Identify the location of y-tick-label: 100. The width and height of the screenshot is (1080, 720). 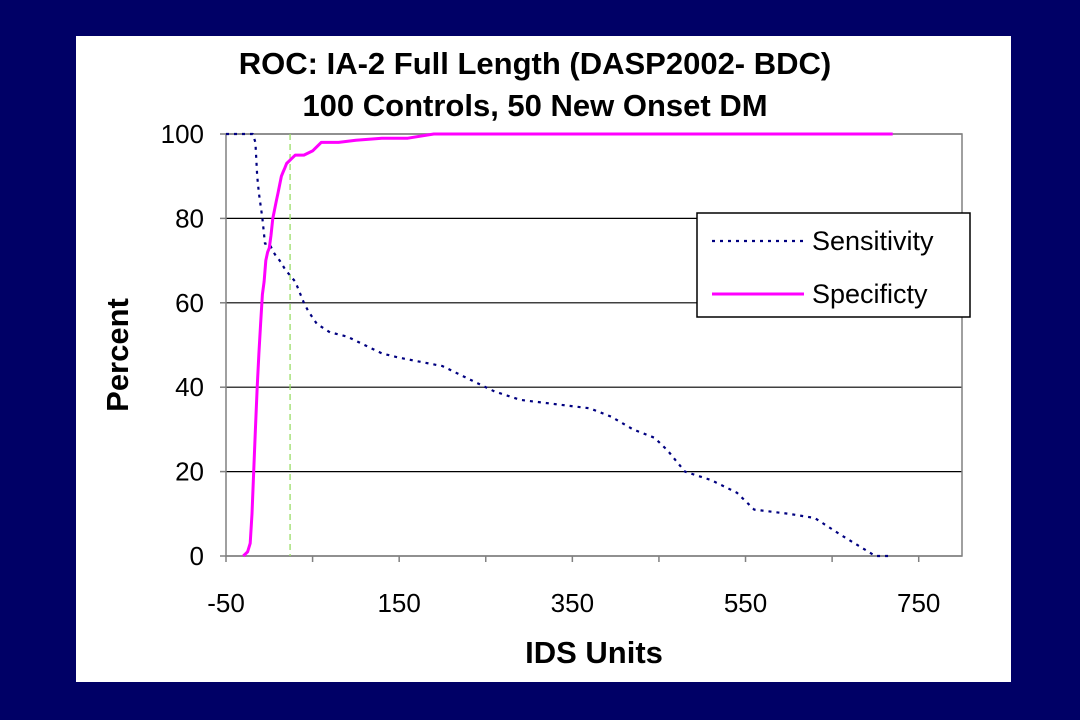
(182, 134).